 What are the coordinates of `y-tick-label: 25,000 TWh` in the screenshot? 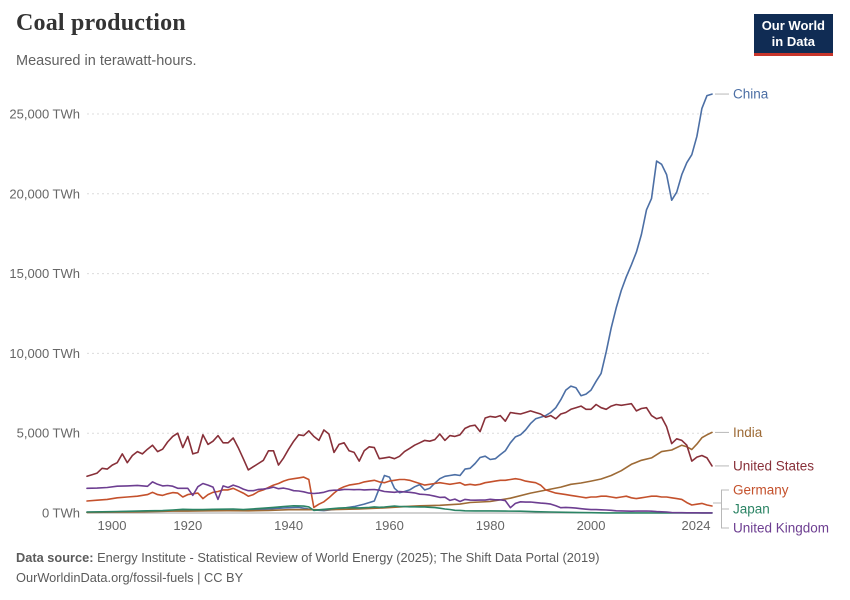 It's located at (44, 114).